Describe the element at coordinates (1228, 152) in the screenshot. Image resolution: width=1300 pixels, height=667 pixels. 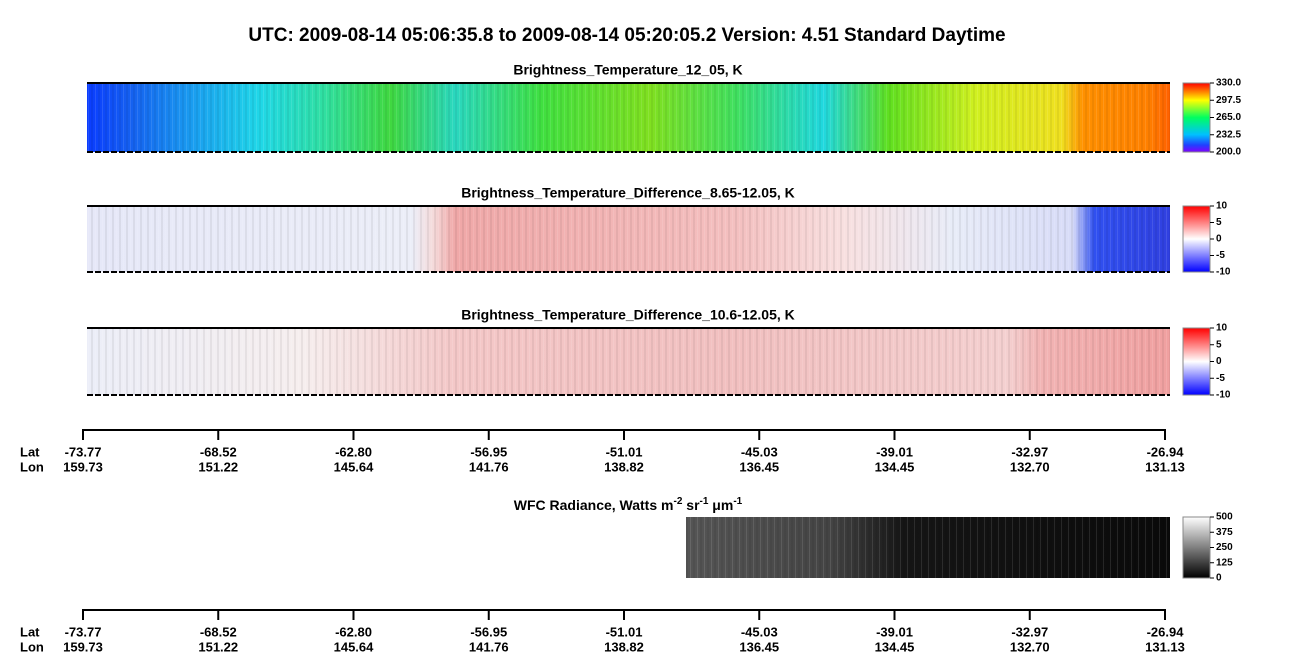
I see `colorbar-tick-label: 200.0` at that location.